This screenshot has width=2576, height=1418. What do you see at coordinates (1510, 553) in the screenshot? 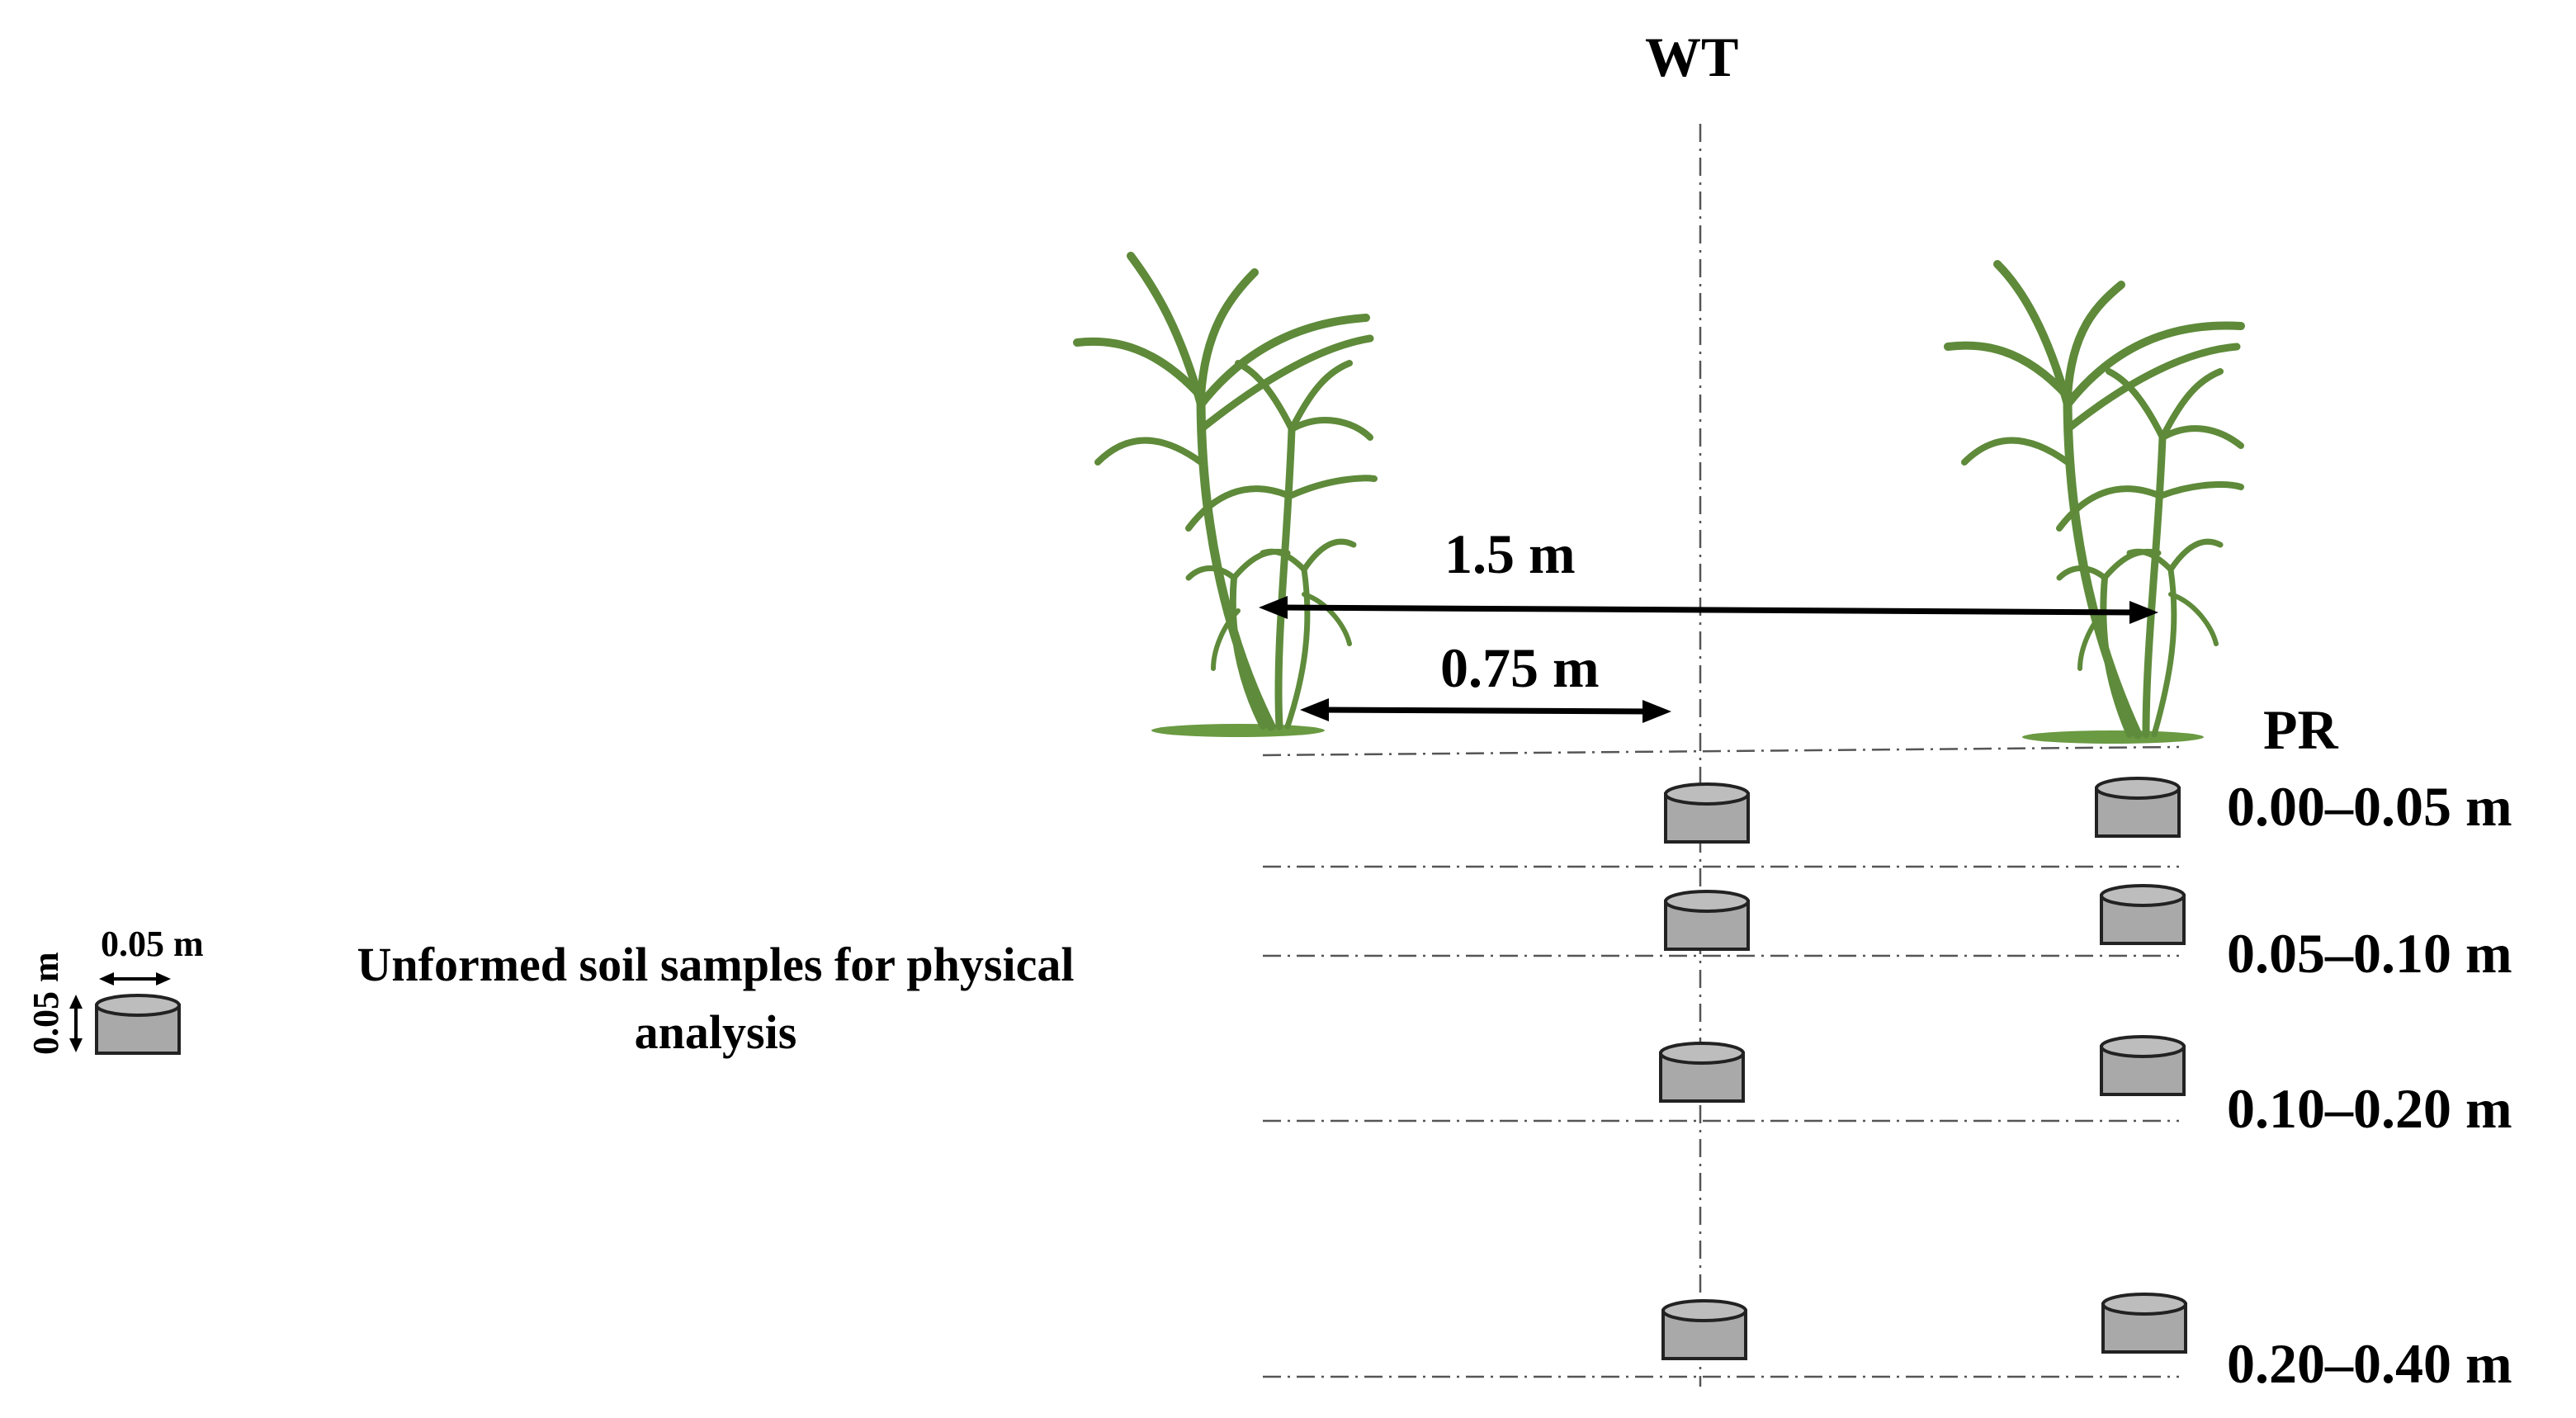
I see `distance-label-full: 1.5 m` at bounding box center [1510, 553].